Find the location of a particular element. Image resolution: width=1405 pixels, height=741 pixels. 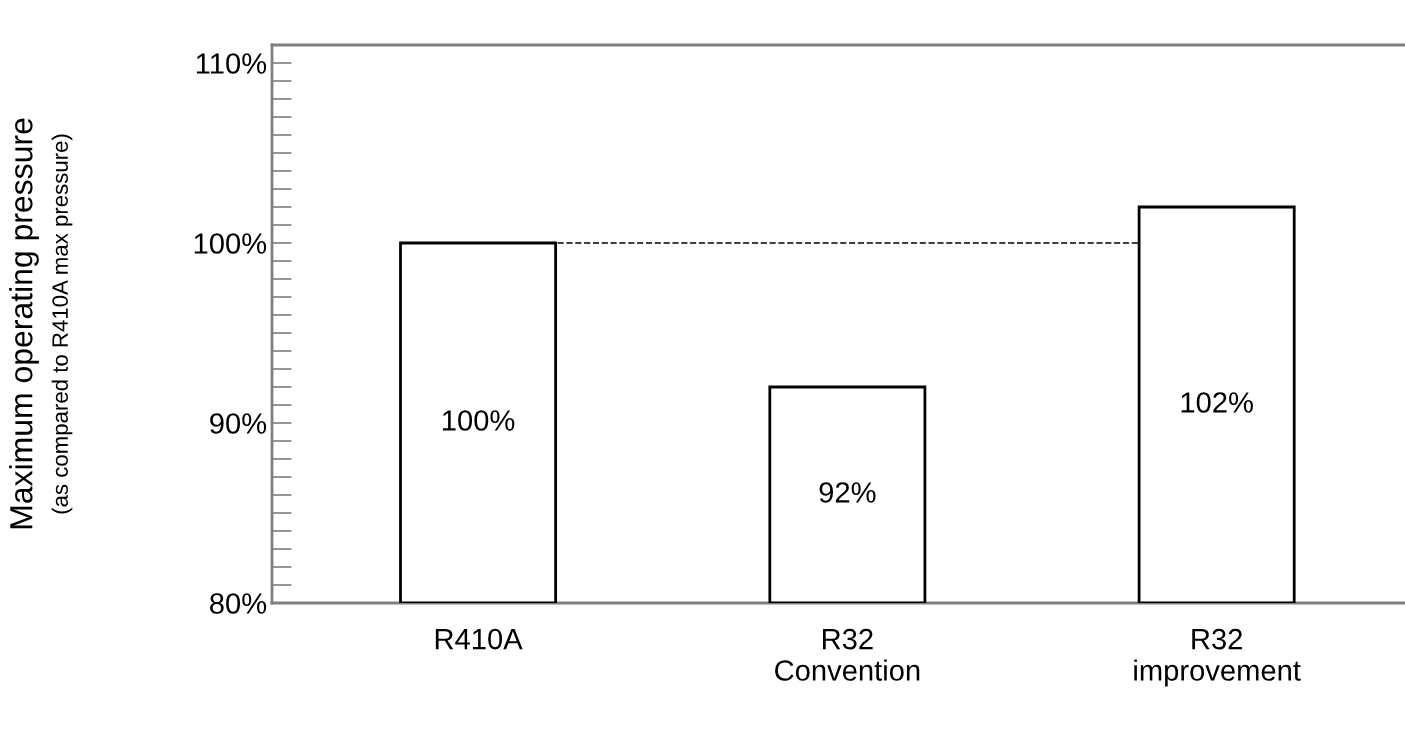

x-tick-label: R32 Convention is located at coordinates (847, 654).